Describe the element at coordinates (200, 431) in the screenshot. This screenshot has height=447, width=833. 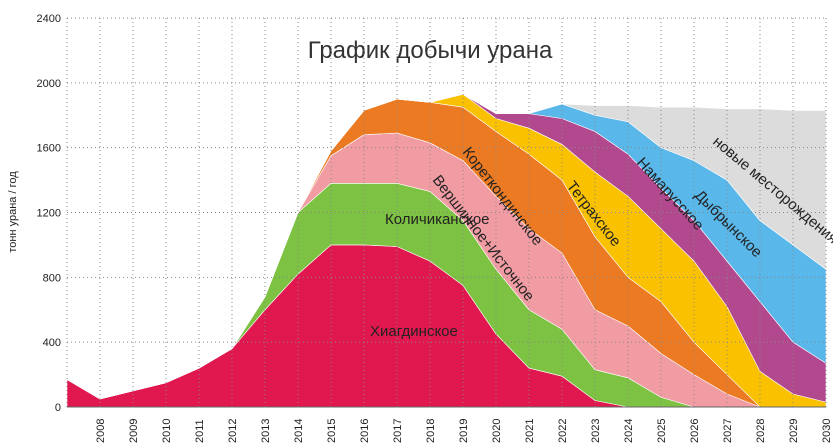
I see `x-tick-label: 2011` at that location.